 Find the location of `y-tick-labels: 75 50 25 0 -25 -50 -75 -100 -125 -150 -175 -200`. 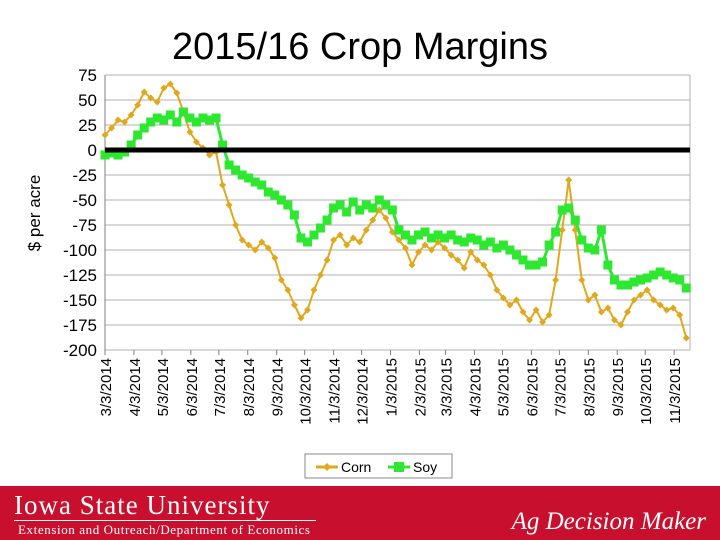

y-tick-labels: 75 50 25 0 -25 -50 -75 -100 -125 -150 -175 -200 is located at coordinates (80, 213).